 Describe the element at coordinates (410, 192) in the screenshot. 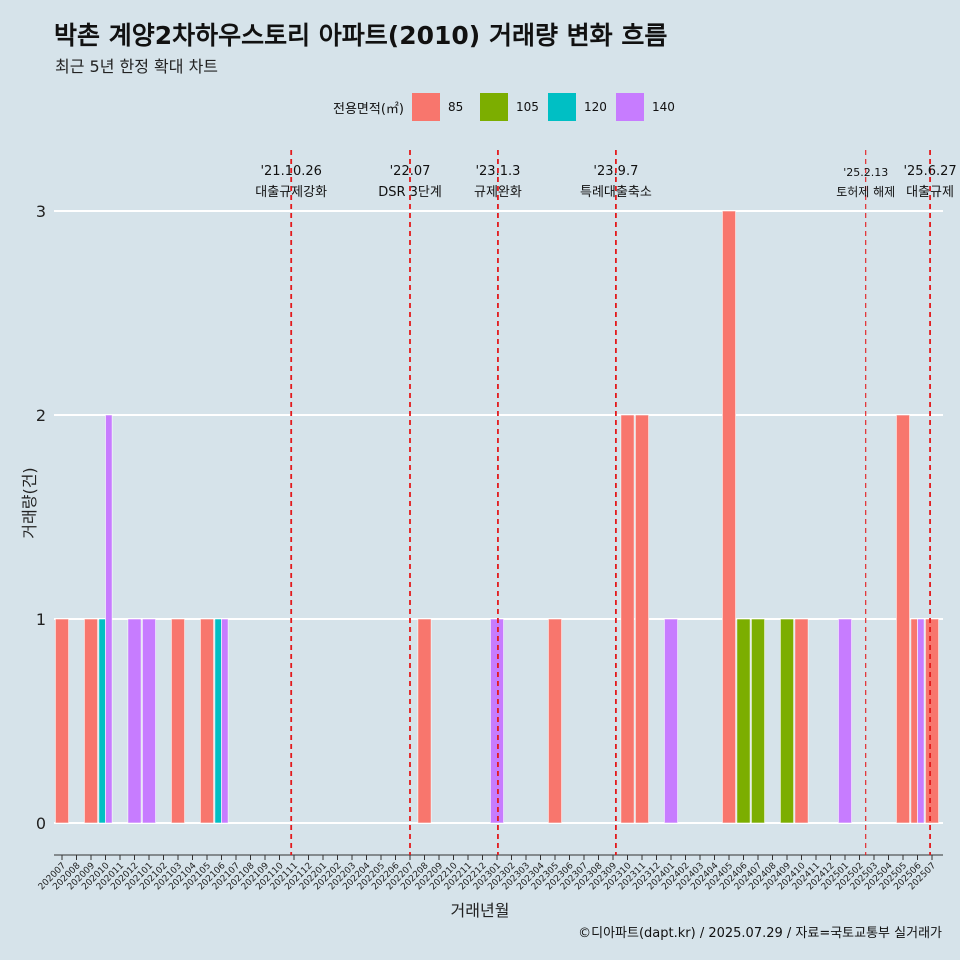

I see `event-name-label: DSR 3단계` at that location.